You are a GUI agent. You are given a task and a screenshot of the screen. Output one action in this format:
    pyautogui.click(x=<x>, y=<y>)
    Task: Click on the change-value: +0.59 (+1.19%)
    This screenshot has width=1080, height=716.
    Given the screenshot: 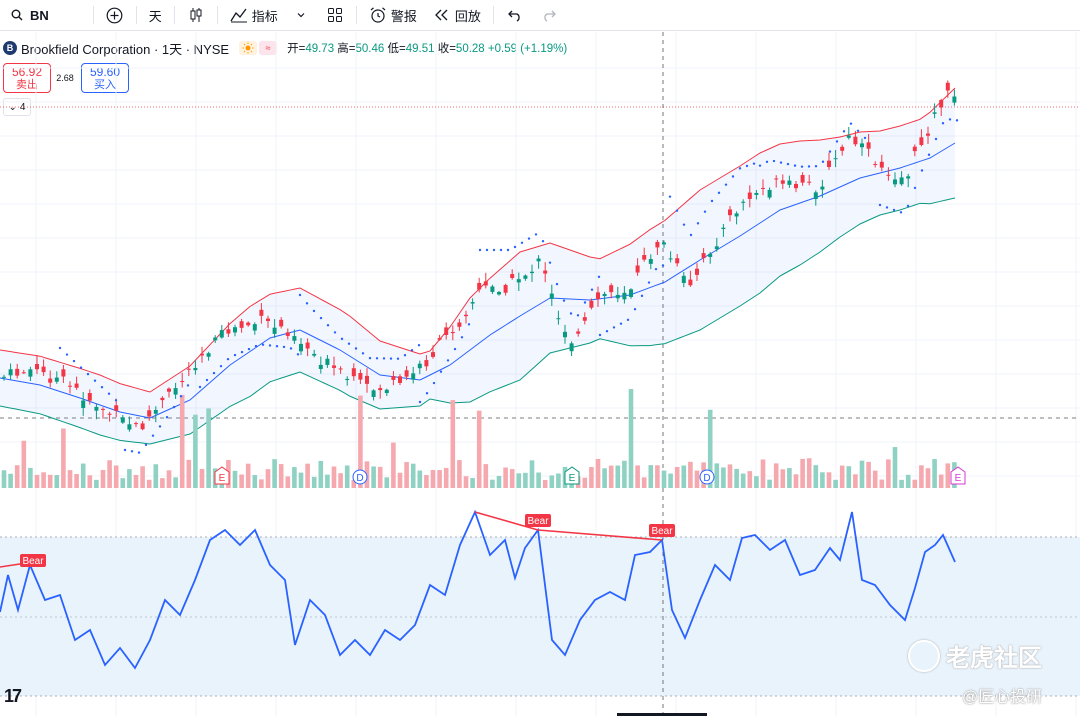 What is the action you would take?
    pyautogui.click(x=527, y=49)
    